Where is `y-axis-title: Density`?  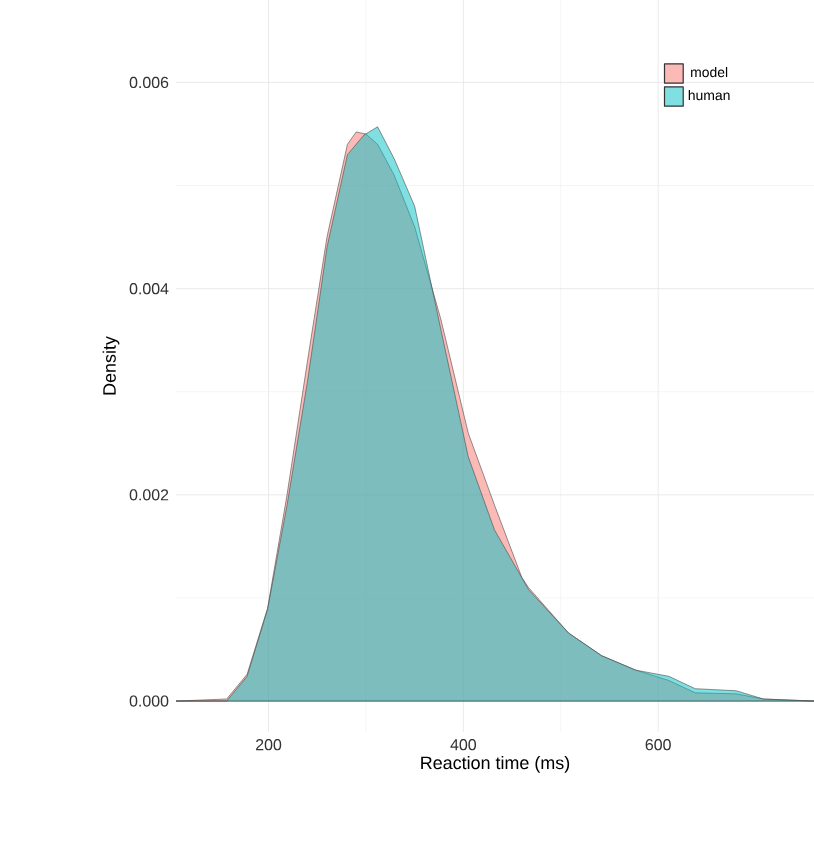 y-axis-title: Density is located at coordinates (111, 365).